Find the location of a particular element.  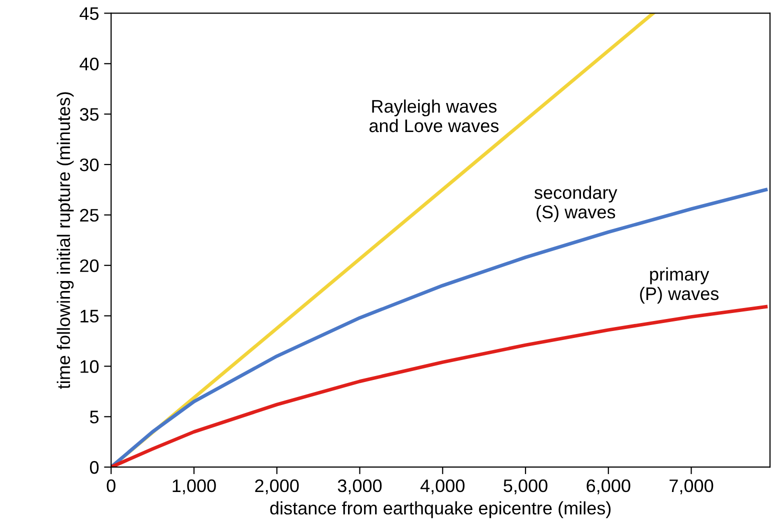

y-tick-label: 45 is located at coordinates (89, 13).